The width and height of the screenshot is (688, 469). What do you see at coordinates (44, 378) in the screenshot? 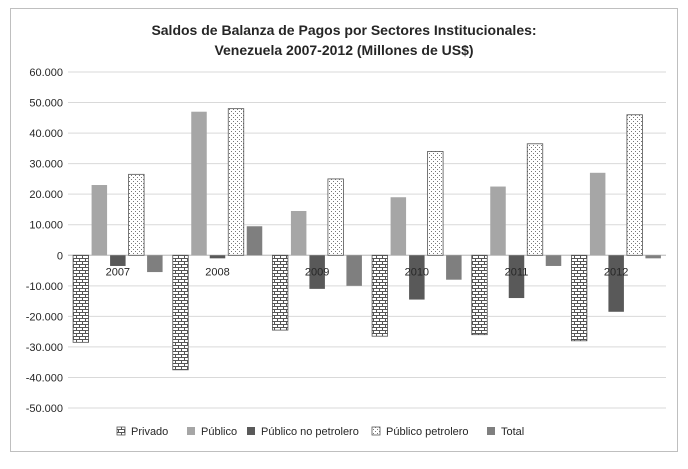
I see `y-tick-label: -40.000` at bounding box center [44, 378].